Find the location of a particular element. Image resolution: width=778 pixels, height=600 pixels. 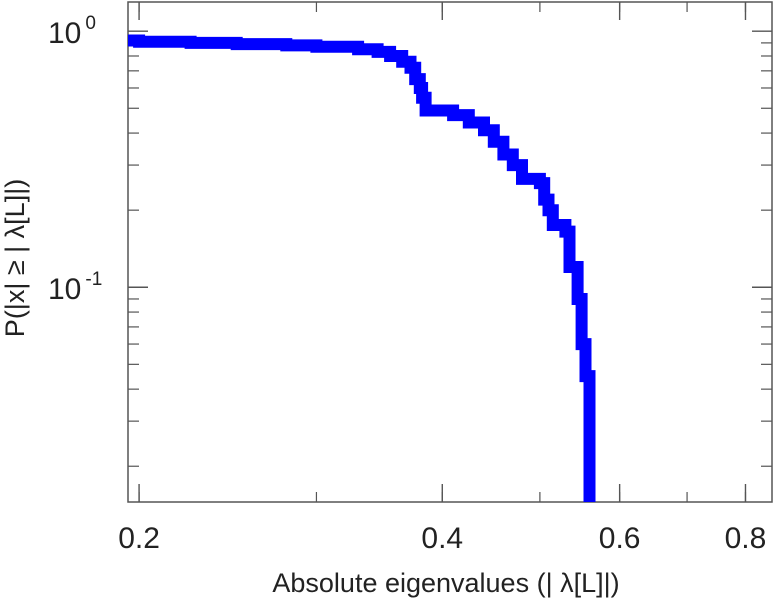

y-tick-exponent: -1 is located at coordinates (93, 279).